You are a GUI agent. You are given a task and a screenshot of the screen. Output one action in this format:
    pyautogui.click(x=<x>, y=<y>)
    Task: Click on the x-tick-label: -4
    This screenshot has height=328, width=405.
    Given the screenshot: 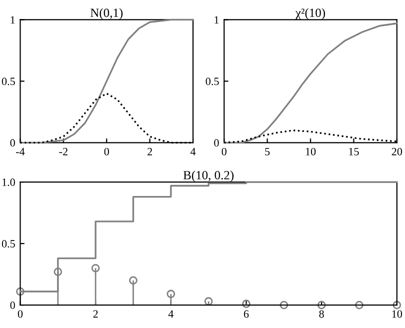 What is the action you would take?
    pyautogui.click(x=20, y=152)
    